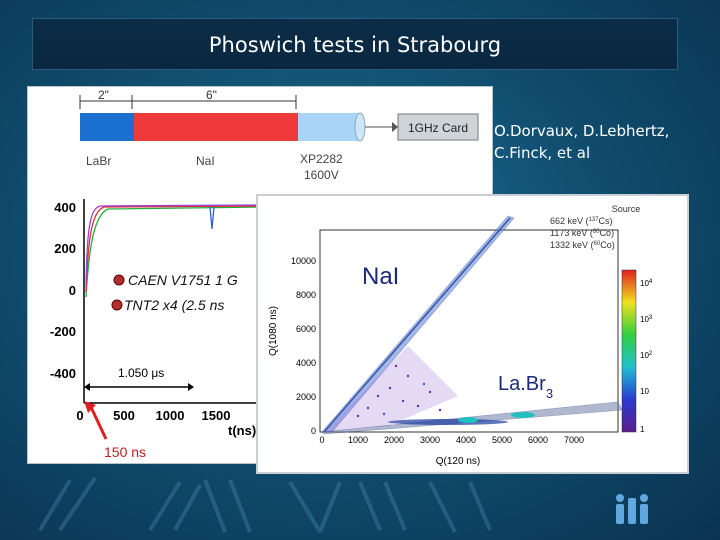  Describe the element at coordinates (216, 127) in the screenshot. I see `nai-crystal` at that location.